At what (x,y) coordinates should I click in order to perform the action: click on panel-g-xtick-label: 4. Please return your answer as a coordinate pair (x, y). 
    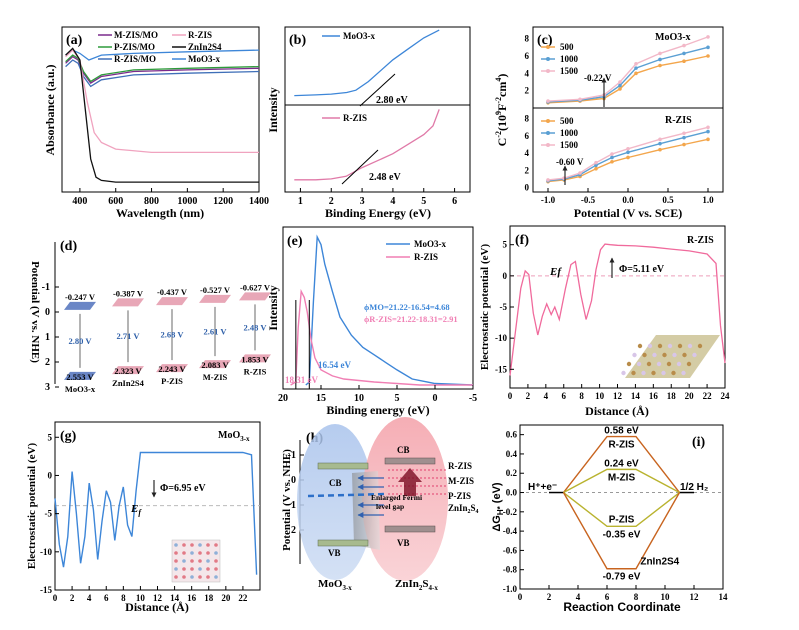
    Looking at the image, I should click on (89, 598).